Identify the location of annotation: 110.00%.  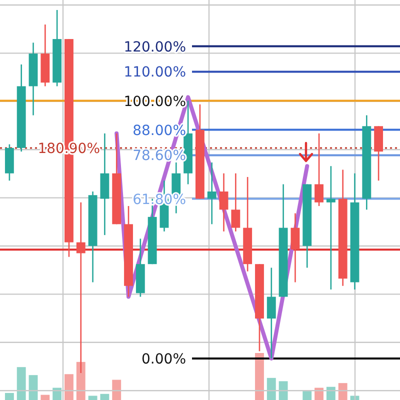
(155, 72).